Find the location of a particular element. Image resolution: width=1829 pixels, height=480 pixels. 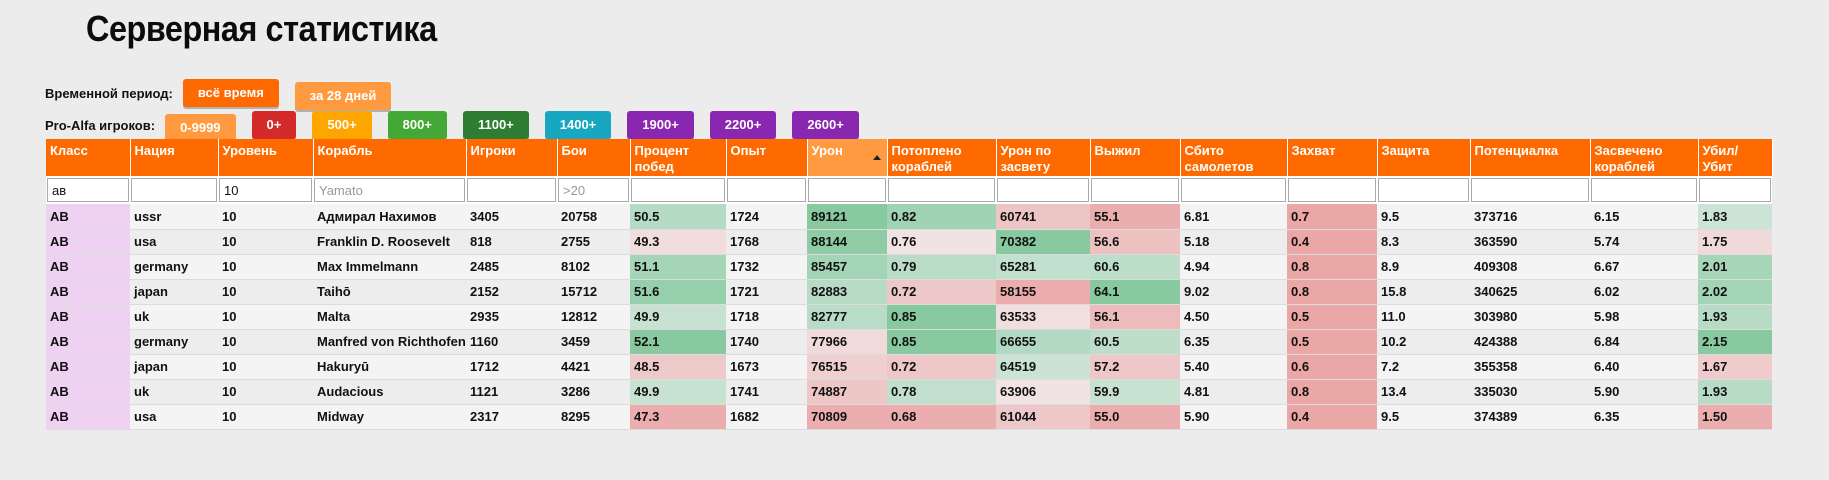

cell-capture: 0.7 is located at coordinates (1332, 217).